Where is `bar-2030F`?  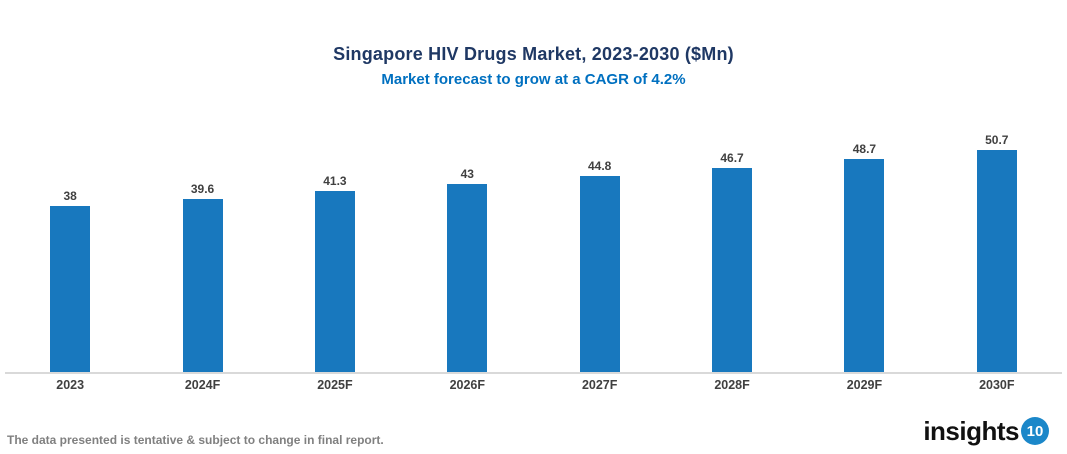 bar-2030F is located at coordinates (996, 261).